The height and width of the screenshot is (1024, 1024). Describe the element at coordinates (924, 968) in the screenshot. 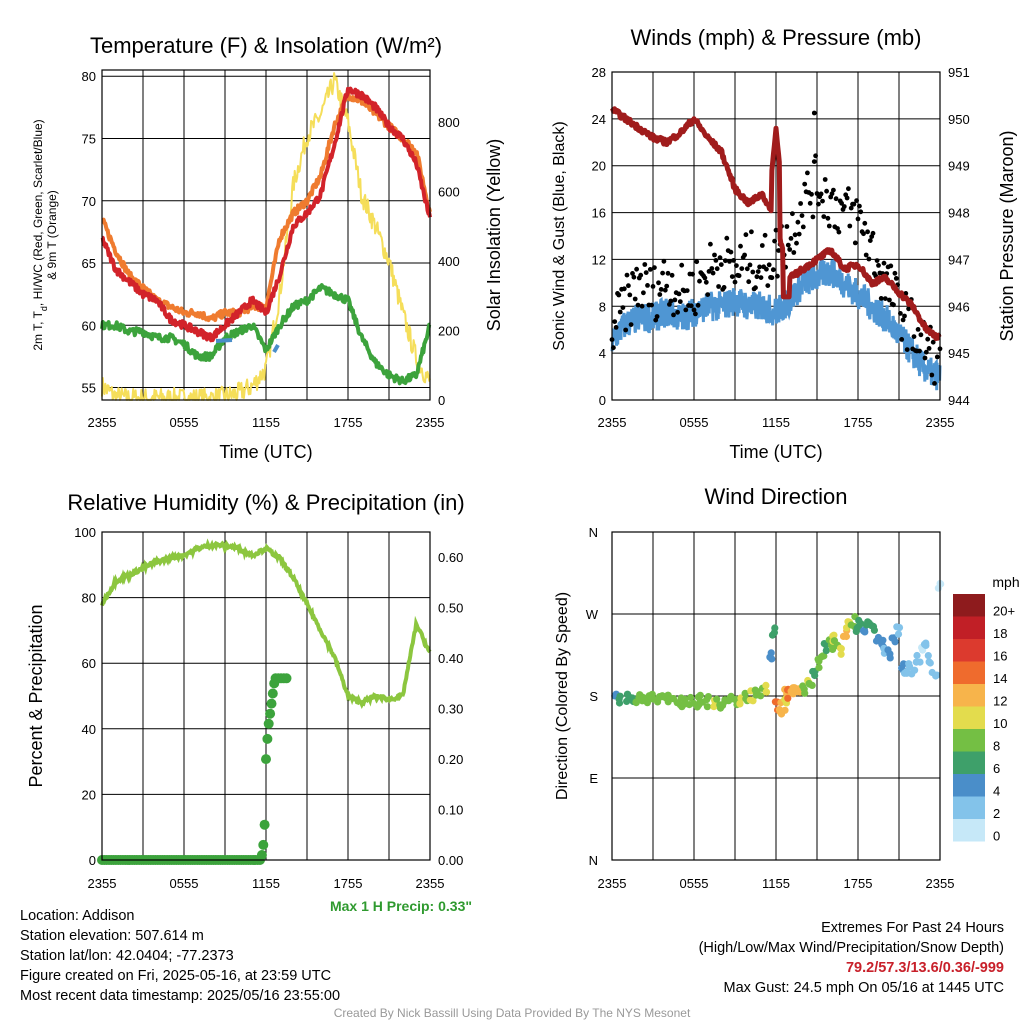

I see `extremes-values: 79.2/57.3/13.6/0.36/-999` at that location.